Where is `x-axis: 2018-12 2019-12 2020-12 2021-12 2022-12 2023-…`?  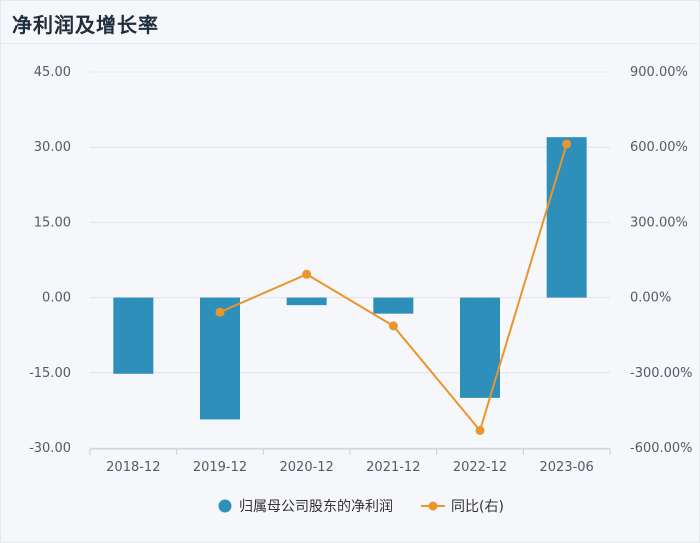
x-axis: 2018-12 2019-12 2020-12 2021-12 2022-12 2023-… is located at coordinates (350, 461).